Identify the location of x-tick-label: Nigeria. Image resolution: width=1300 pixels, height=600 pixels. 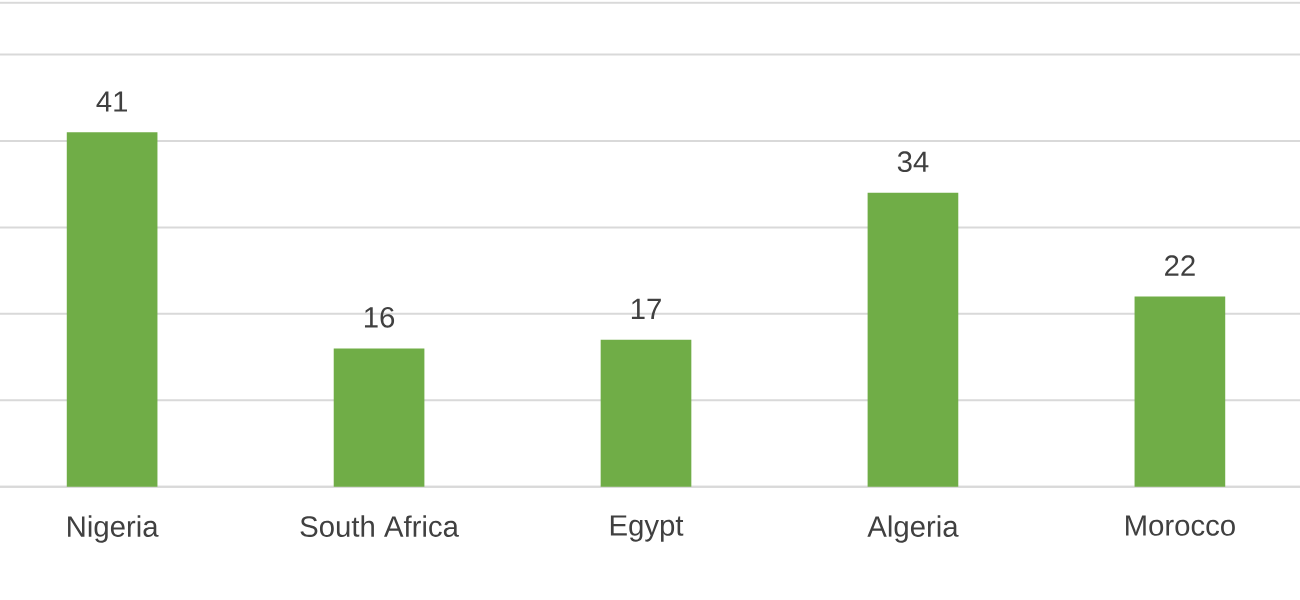
(113, 529).